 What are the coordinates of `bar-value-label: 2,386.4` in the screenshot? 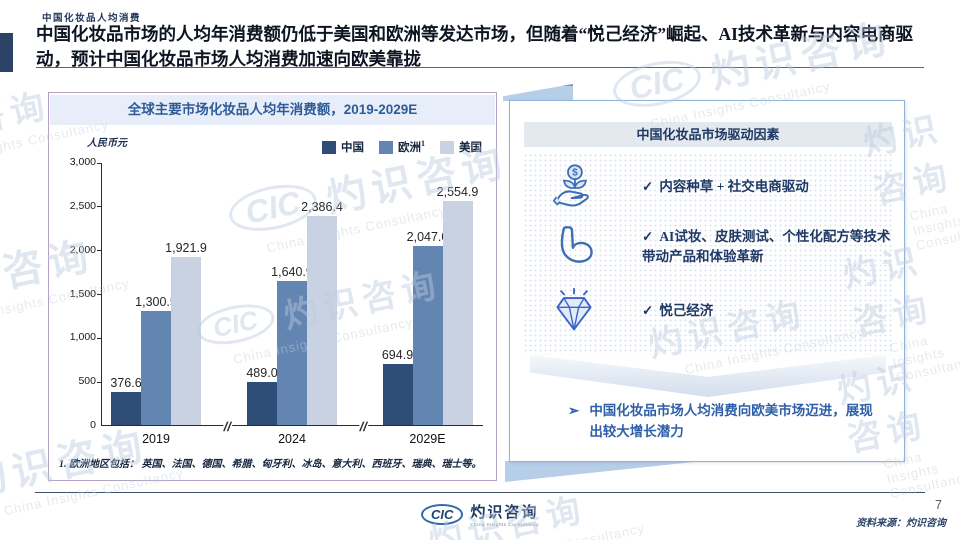 It's located at (322, 206).